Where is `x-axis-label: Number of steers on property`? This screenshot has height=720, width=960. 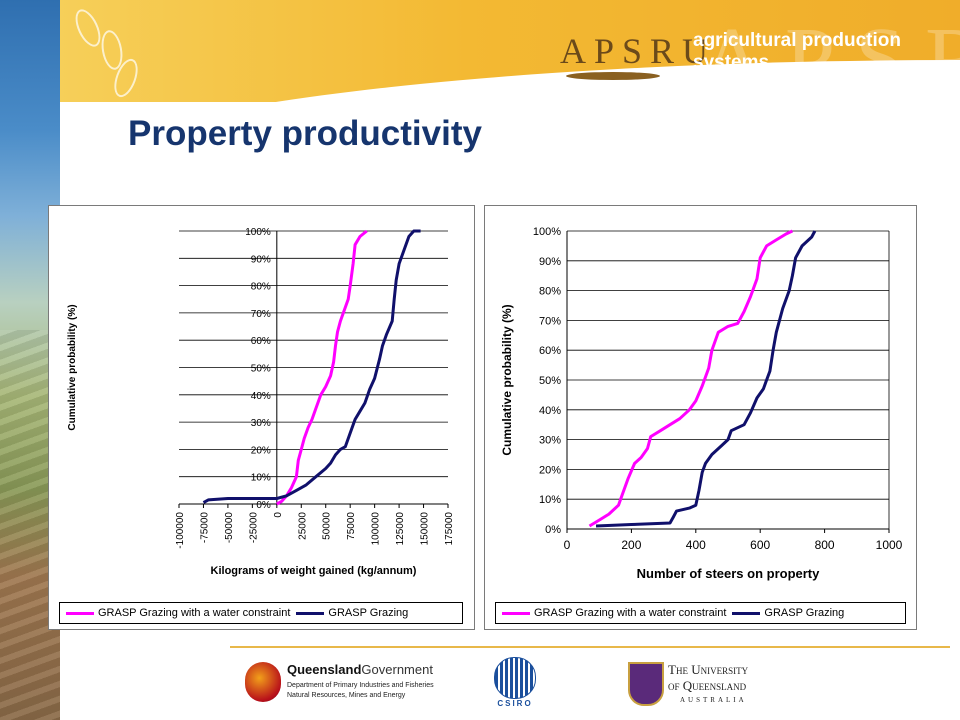
x-axis-label: Number of steers on property is located at coordinates (729, 573).